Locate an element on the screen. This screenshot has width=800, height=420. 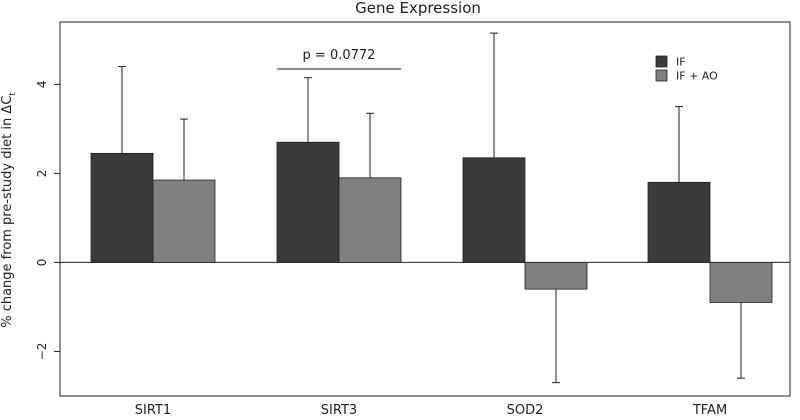
legend-label-if: IF is located at coordinates (681, 62).